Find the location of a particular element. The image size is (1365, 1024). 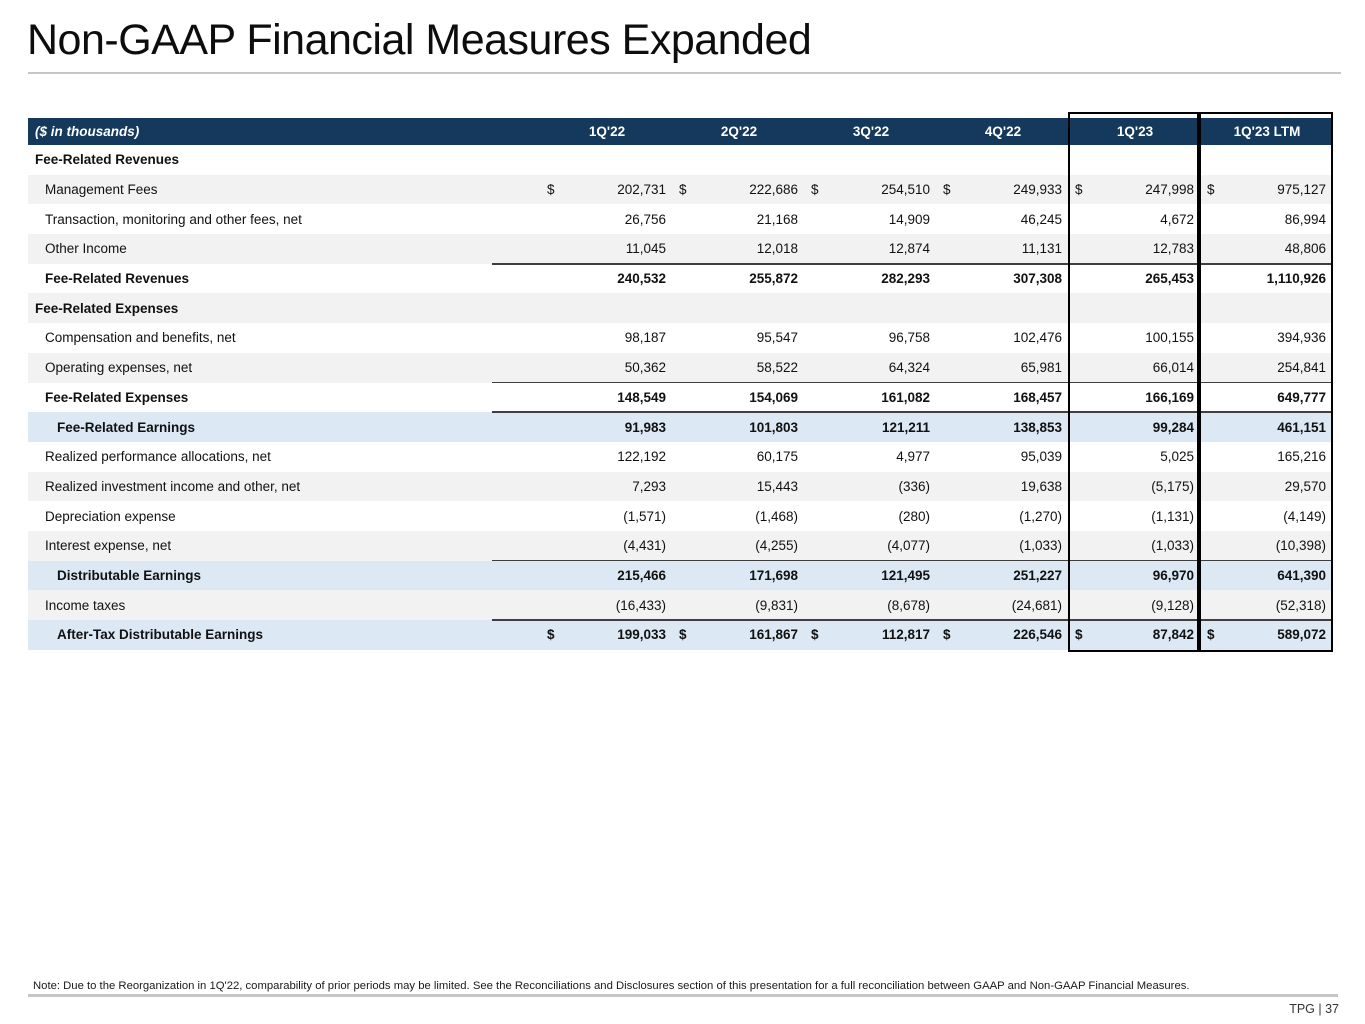

cell-value: 12,874 is located at coordinates (909, 249).